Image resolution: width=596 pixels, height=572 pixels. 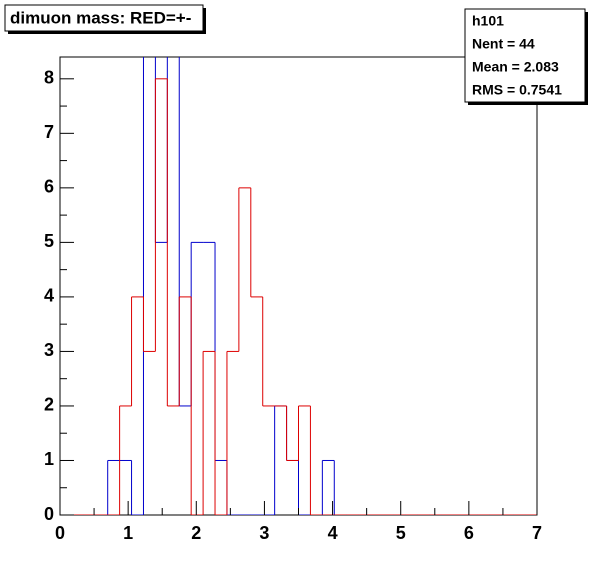 I want to click on x-tick-label: 5, so click(x=401, y=533).